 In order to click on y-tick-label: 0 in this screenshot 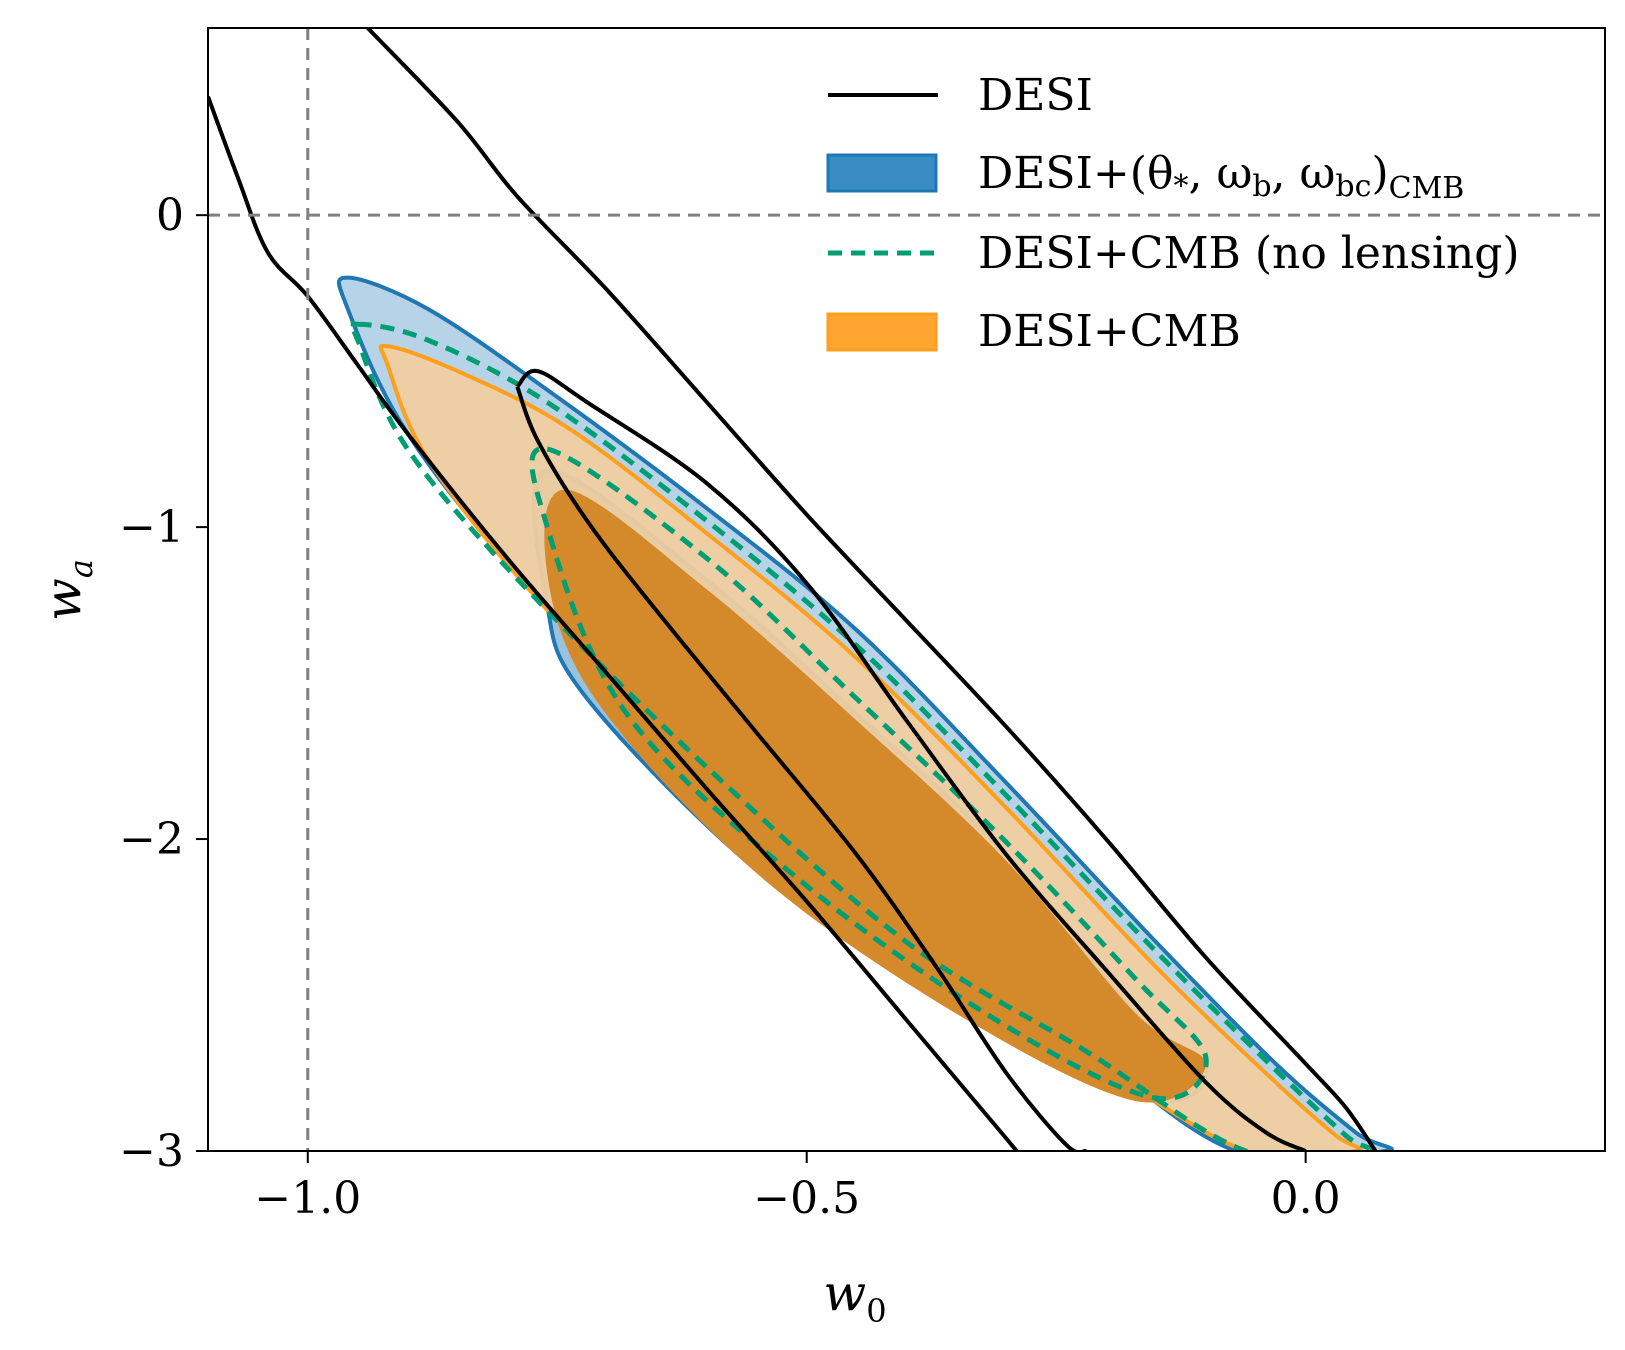, I will do `click(170, 215)`.